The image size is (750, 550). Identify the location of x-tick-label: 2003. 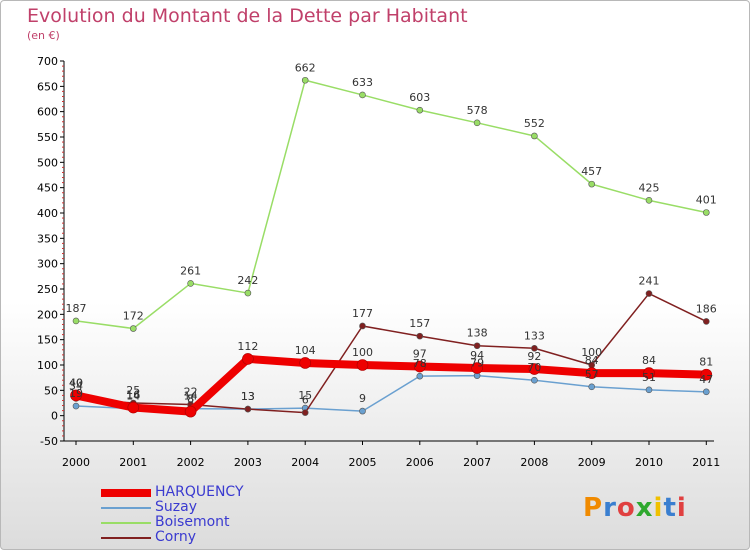
(248, 462).